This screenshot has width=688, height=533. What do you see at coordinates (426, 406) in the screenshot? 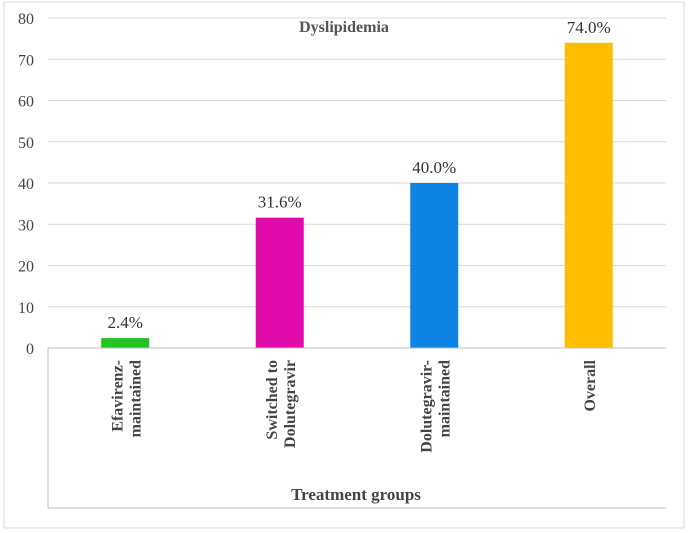
I see `category-label-line: Dolutegravir-` at bounding box center [426, 406].